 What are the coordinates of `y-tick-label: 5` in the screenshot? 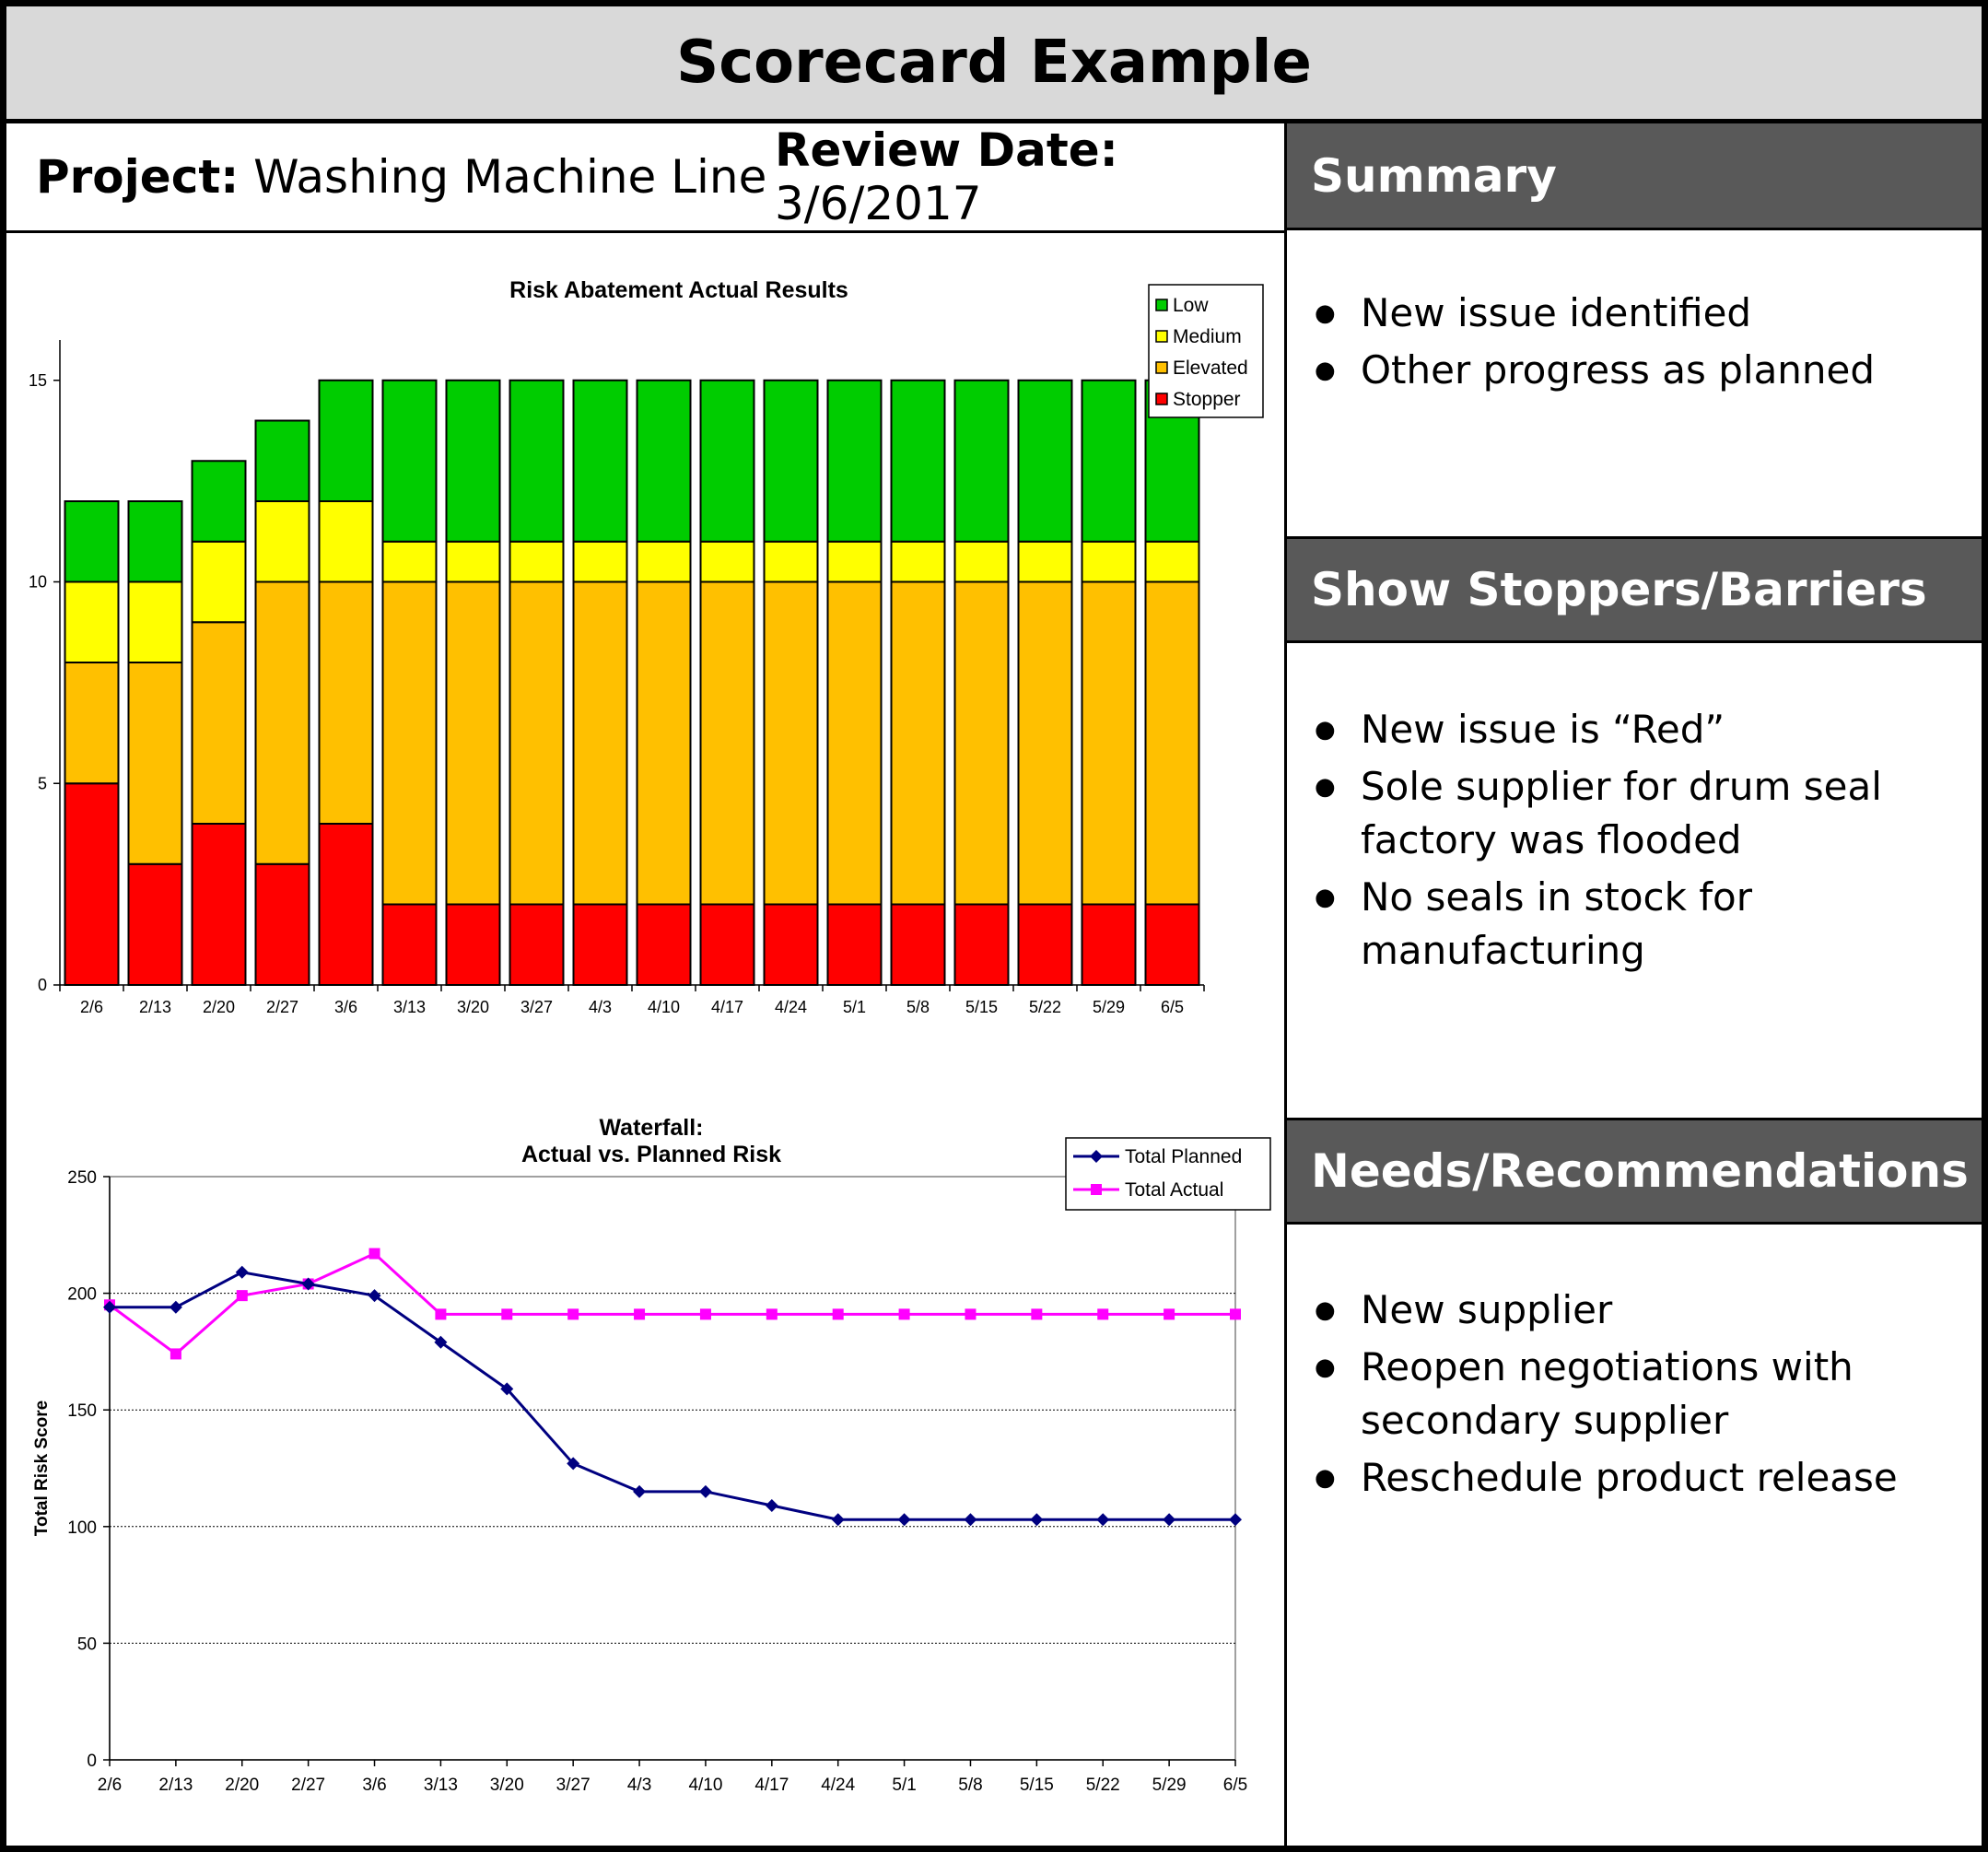 It's located at (42, 783).